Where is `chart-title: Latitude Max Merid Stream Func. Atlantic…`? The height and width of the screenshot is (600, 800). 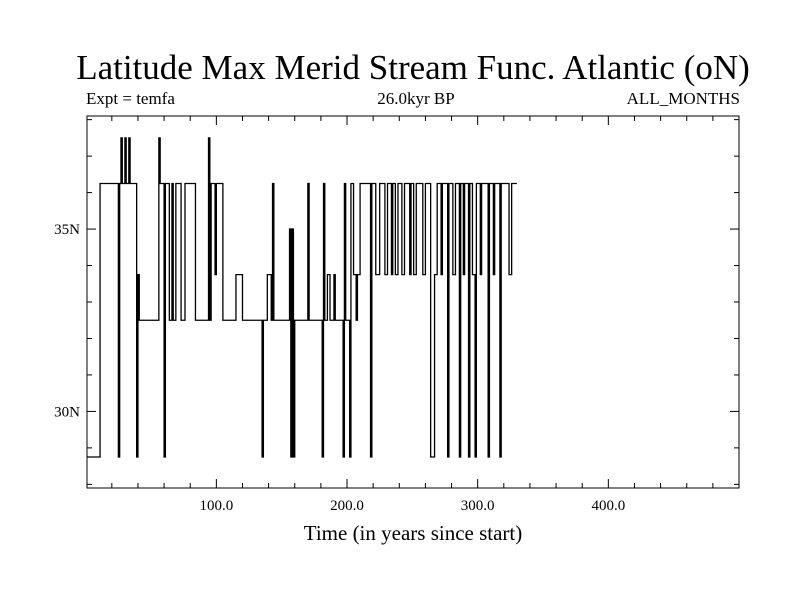 chart-title: Latitude Max Merid Stream Func. Atlantic… is located at coordinates (413, 67).